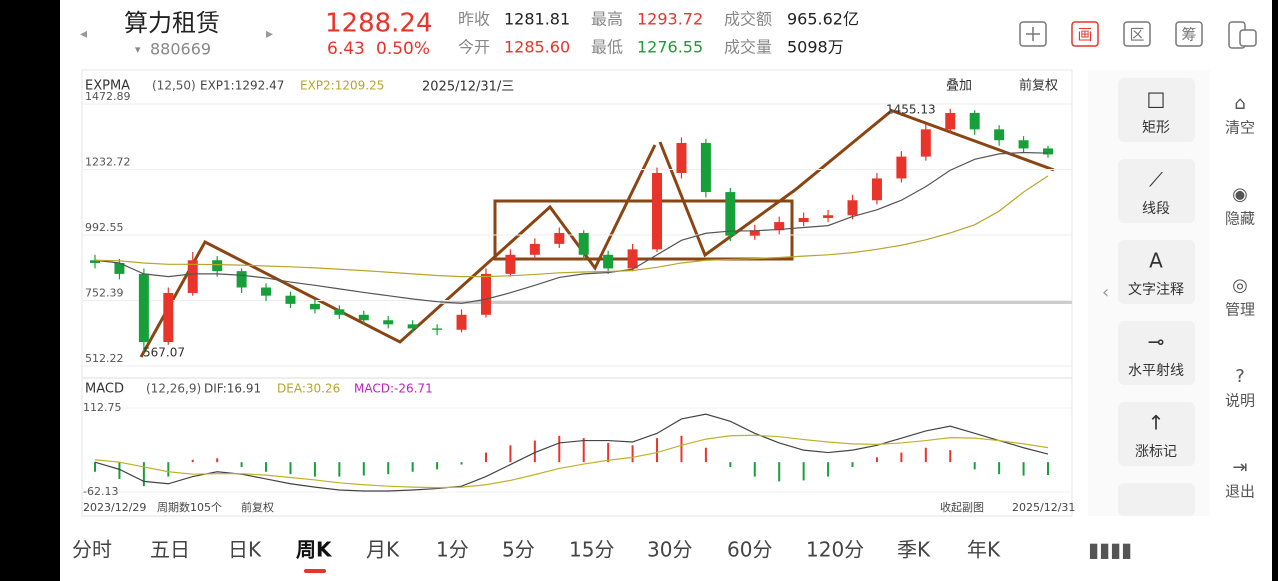 The width and height of the screenshot is (1278, 581). Describe the element at coordinates (591, 550) in the screenshot. I see `period-tab: 15分` at that location.